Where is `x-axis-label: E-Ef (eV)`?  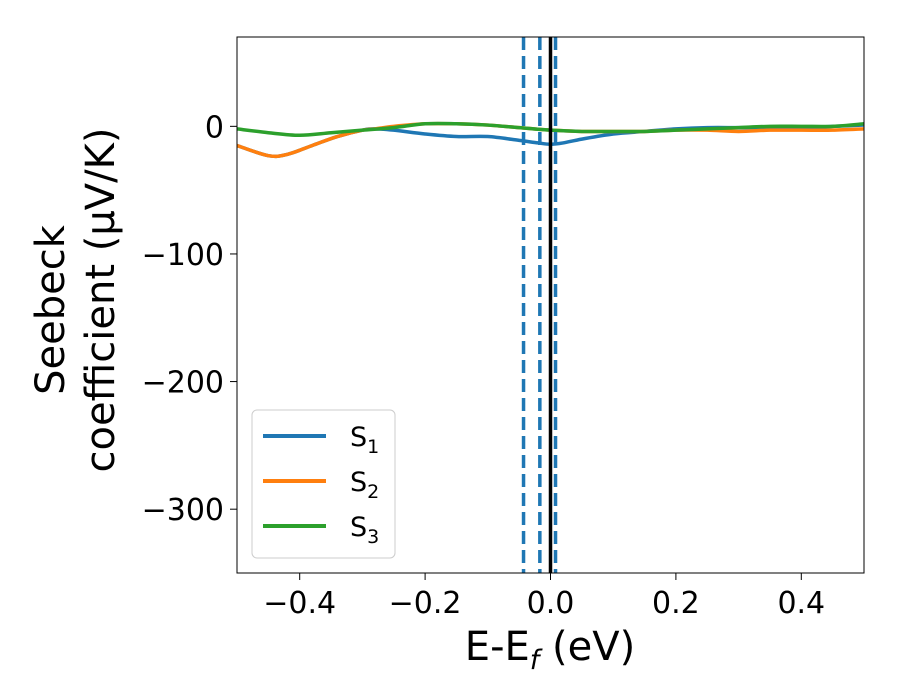
x-axis-label: E-Ef (eV) is located at coordinates (550, 650).